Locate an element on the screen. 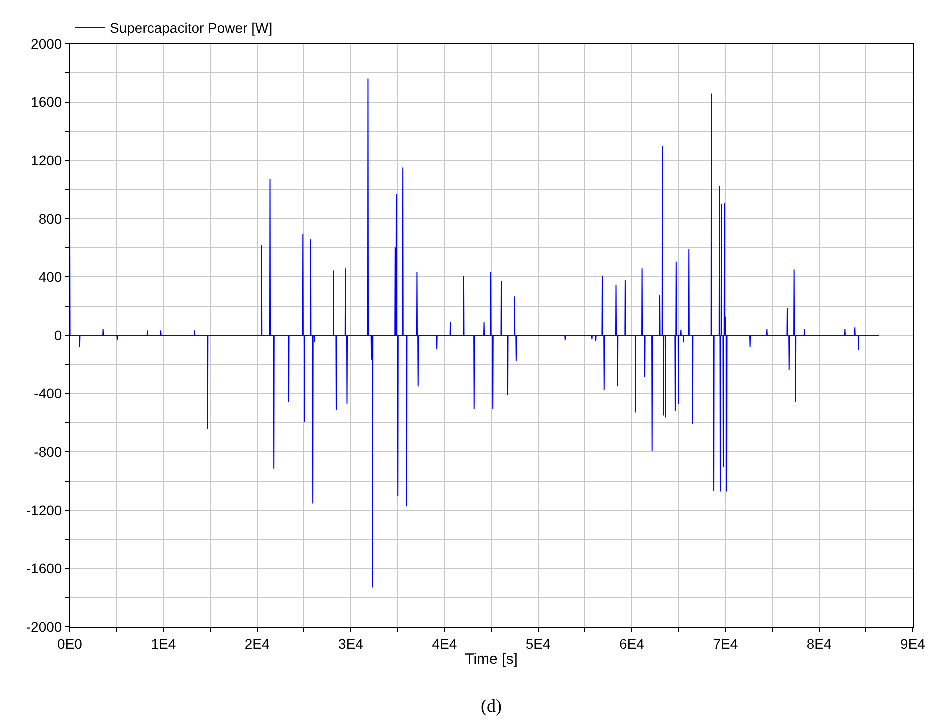  x-tick-label: 5E4 is located at coordinates (538, 644).